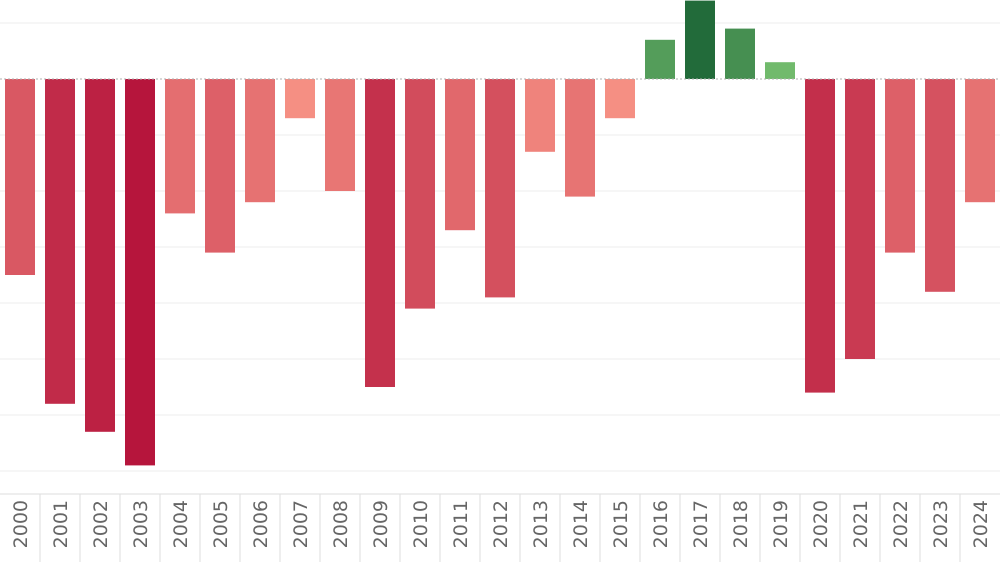 The height and width of the screenshot is (562, 1000). What do you see at coordinates (180, 146) in the screenshot?
I see `bar-2004` at bounding box center [180, 146].